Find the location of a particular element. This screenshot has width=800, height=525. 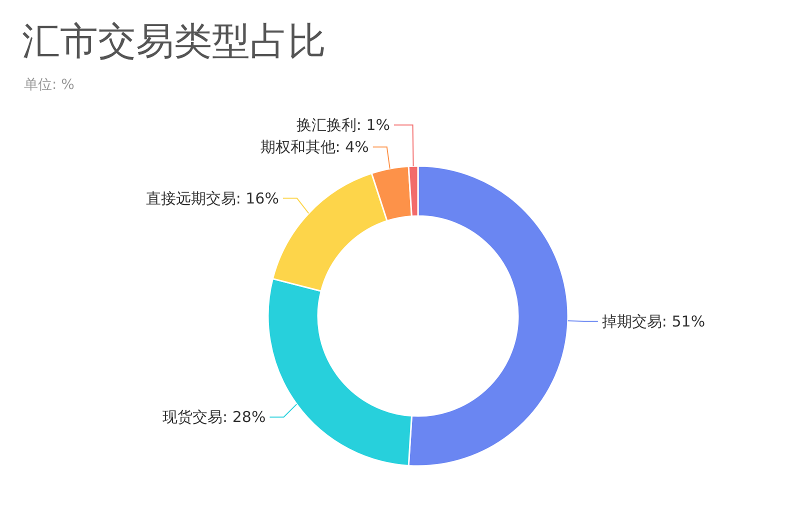

slice-label: 期权和其他: 4% is located at coordinates (314, 147).